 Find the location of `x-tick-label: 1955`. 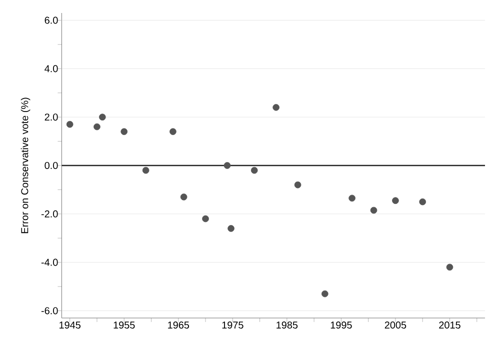

x-tick-label: 1955 is located at coordinates (124, 325).